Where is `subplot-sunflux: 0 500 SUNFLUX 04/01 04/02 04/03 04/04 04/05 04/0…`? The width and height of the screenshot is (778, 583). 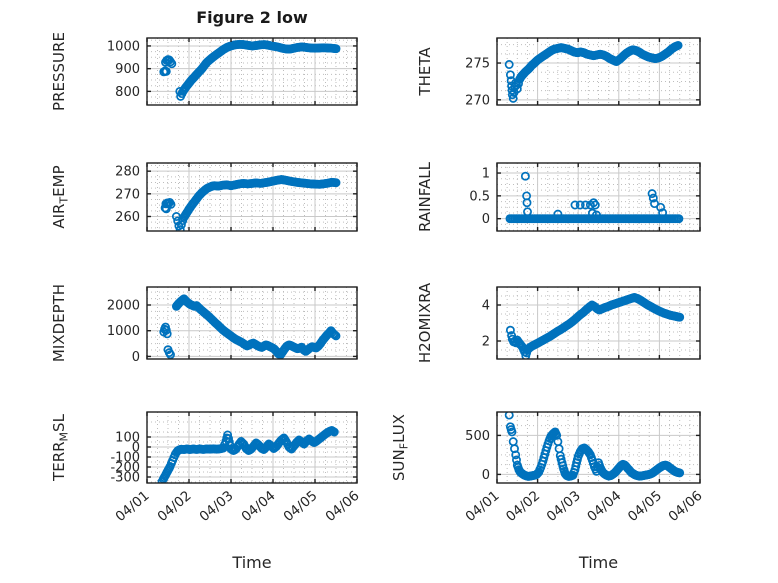
subplot-sunflux: 0 500 SUNFLUX 04/01 04/02 04/03 04/04 04/05 04/0… is located at coordinates (548, 468).